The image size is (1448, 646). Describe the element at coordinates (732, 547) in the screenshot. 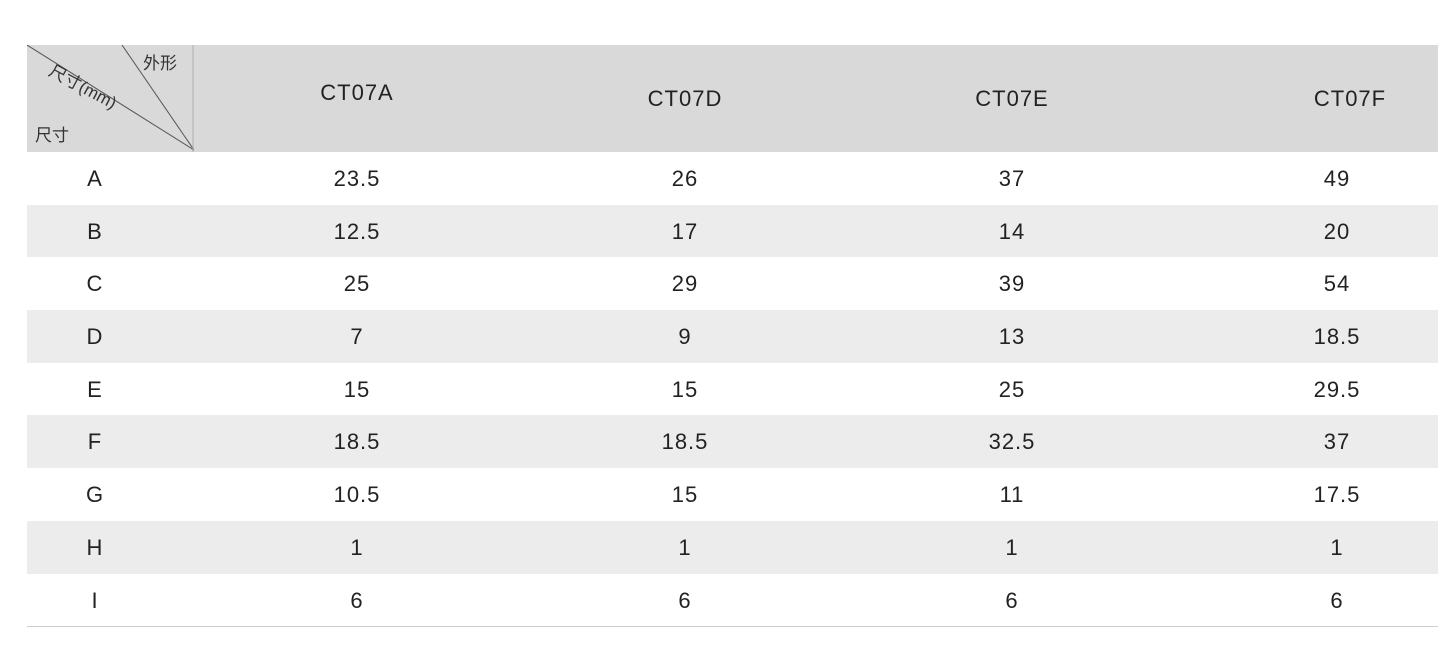

I see `table-row: H 1 1 1 1` at that location.